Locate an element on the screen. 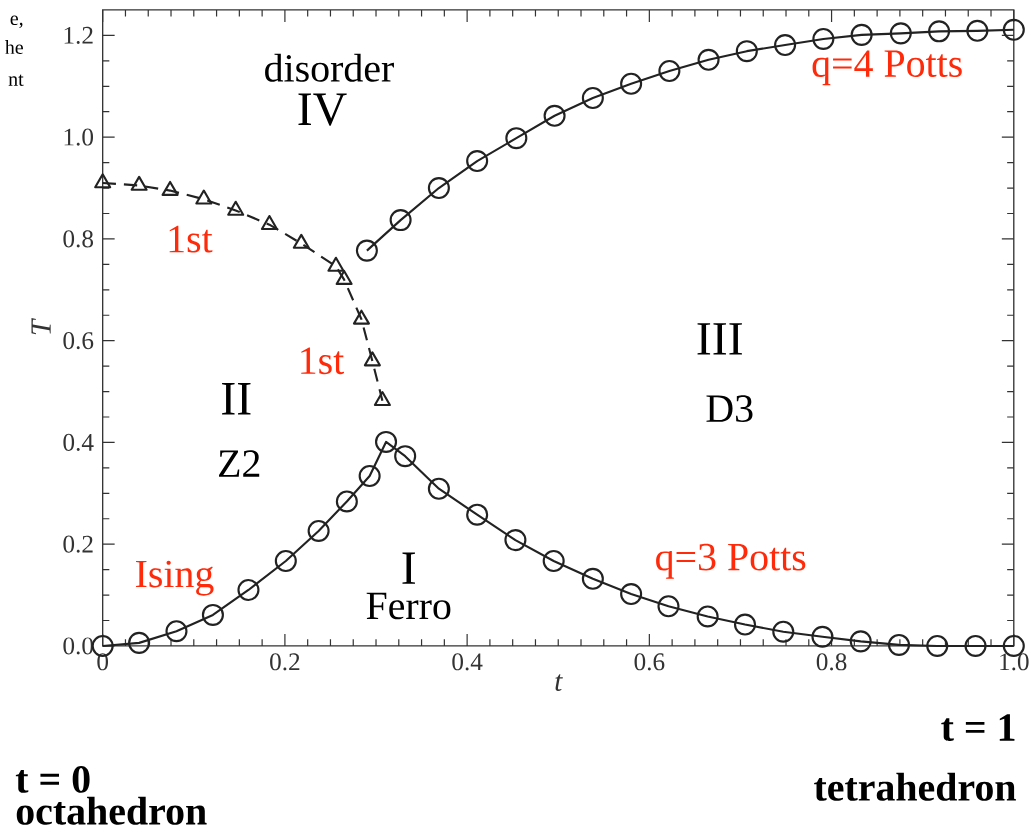 The width and height of the screenshot is (1034, 829). x-tick-label: 1.0 is located at coordinates (1014, 662).